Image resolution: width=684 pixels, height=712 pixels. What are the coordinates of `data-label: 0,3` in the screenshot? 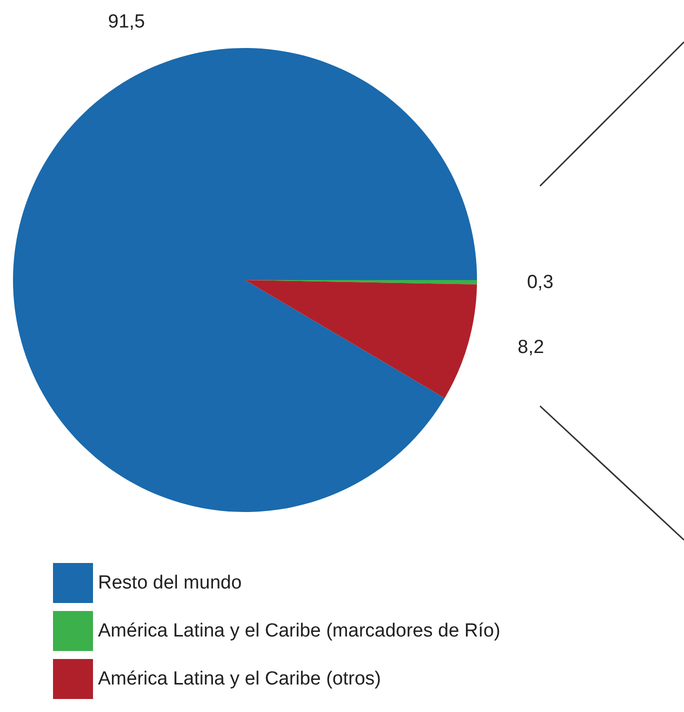 It's located at (540, 282).